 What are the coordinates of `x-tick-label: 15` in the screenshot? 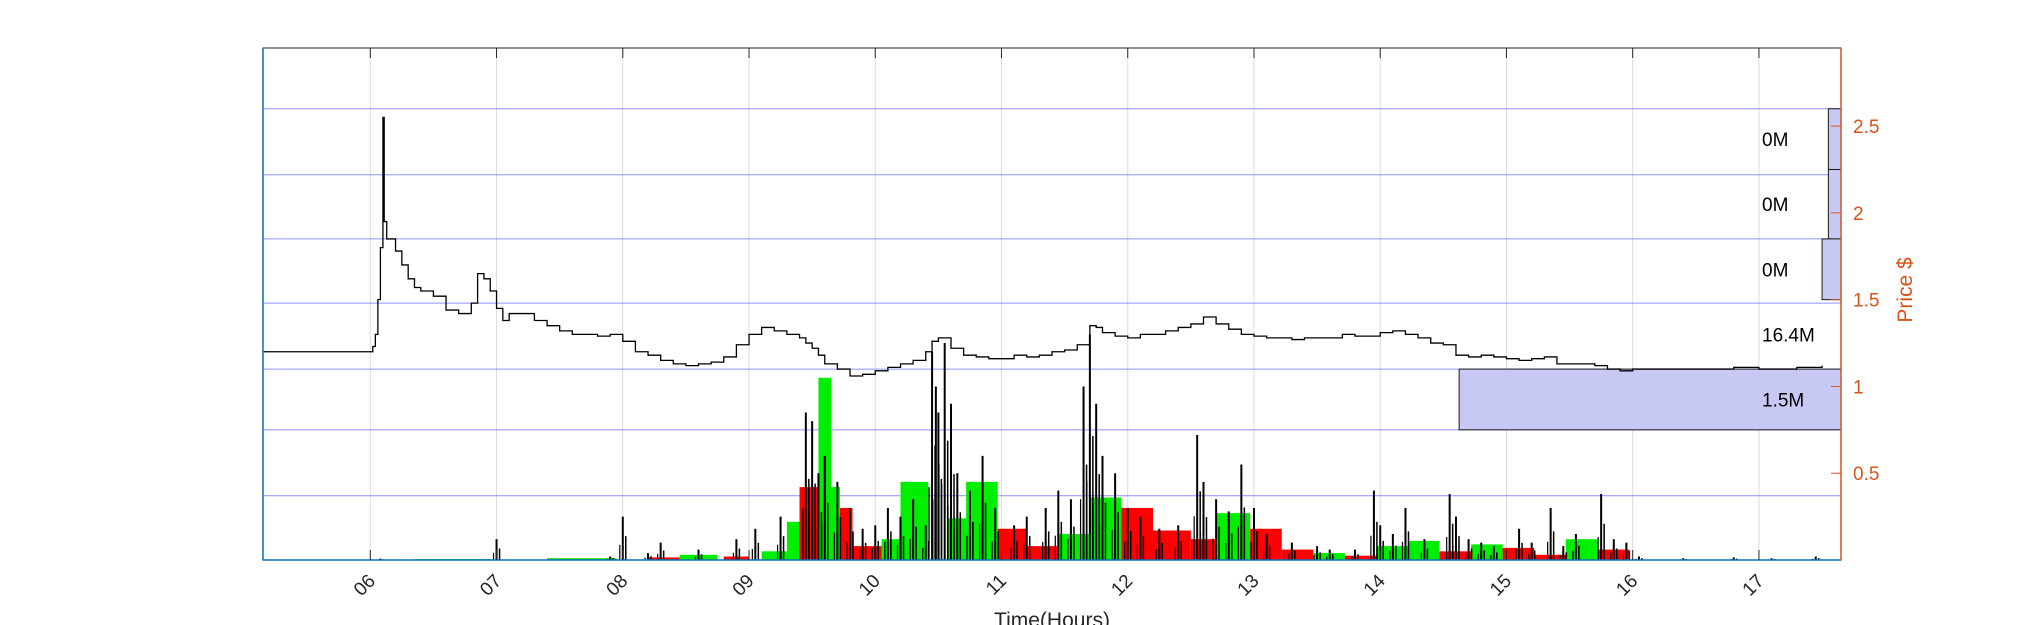 It's located at (1501, 586).